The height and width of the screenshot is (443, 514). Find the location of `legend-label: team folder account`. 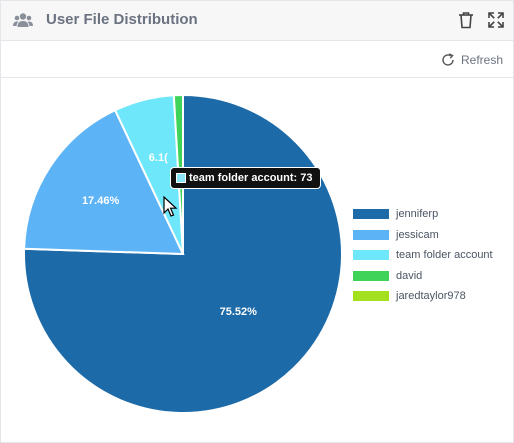

legend-label: team folder account is located at coordinates (444, 255).